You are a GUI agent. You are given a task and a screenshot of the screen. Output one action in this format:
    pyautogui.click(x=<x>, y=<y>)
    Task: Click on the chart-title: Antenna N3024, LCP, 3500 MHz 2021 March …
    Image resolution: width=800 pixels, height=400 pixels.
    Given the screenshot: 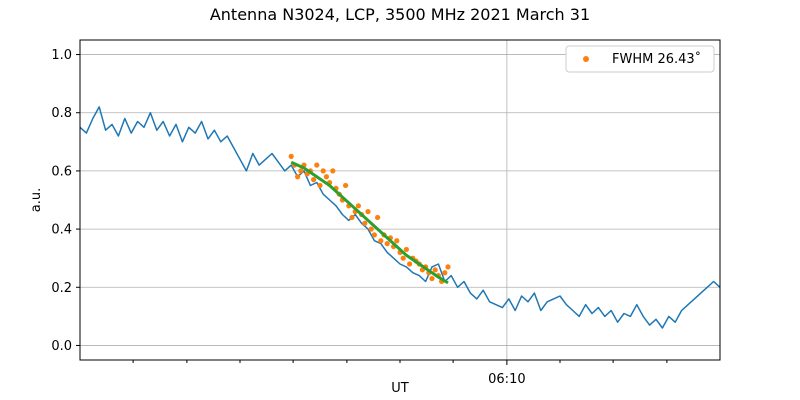 What is the action you would take?
    pyautogui.click(x=400, y=14)
    